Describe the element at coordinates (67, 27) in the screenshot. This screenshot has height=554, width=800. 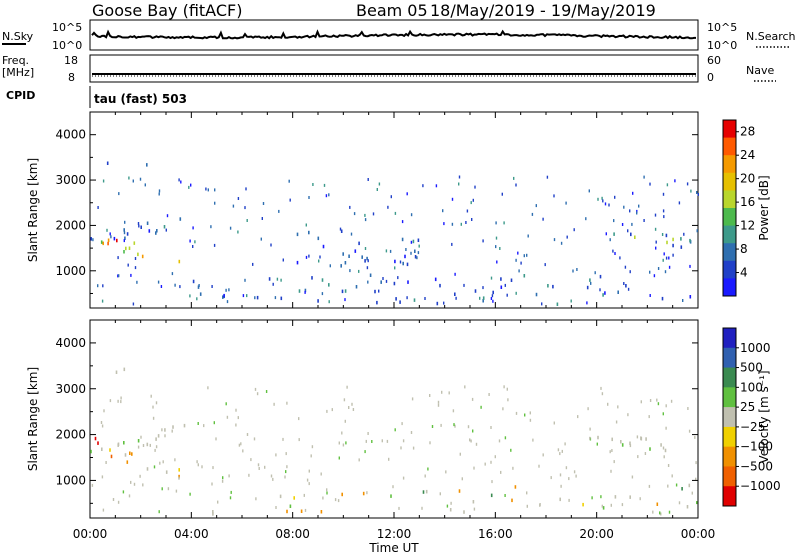
I see `top-left-tick-high: 10^5` at that location.